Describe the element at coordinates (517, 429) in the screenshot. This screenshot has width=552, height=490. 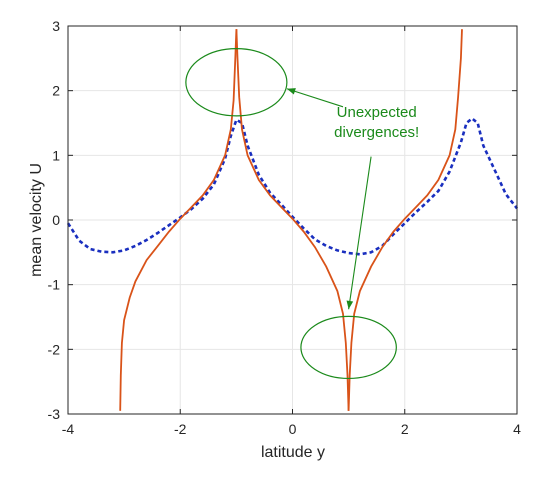
I see `x-tick-label: 4` at that location.